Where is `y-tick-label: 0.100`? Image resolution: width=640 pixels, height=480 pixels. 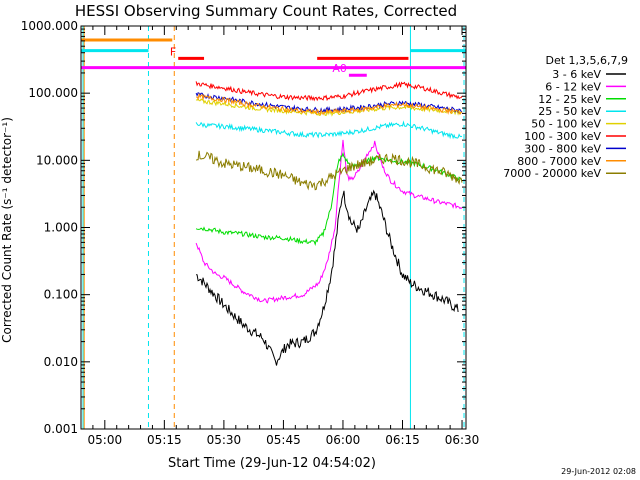
y-tick-label: 0.100 is located at coordinates (61, 295).